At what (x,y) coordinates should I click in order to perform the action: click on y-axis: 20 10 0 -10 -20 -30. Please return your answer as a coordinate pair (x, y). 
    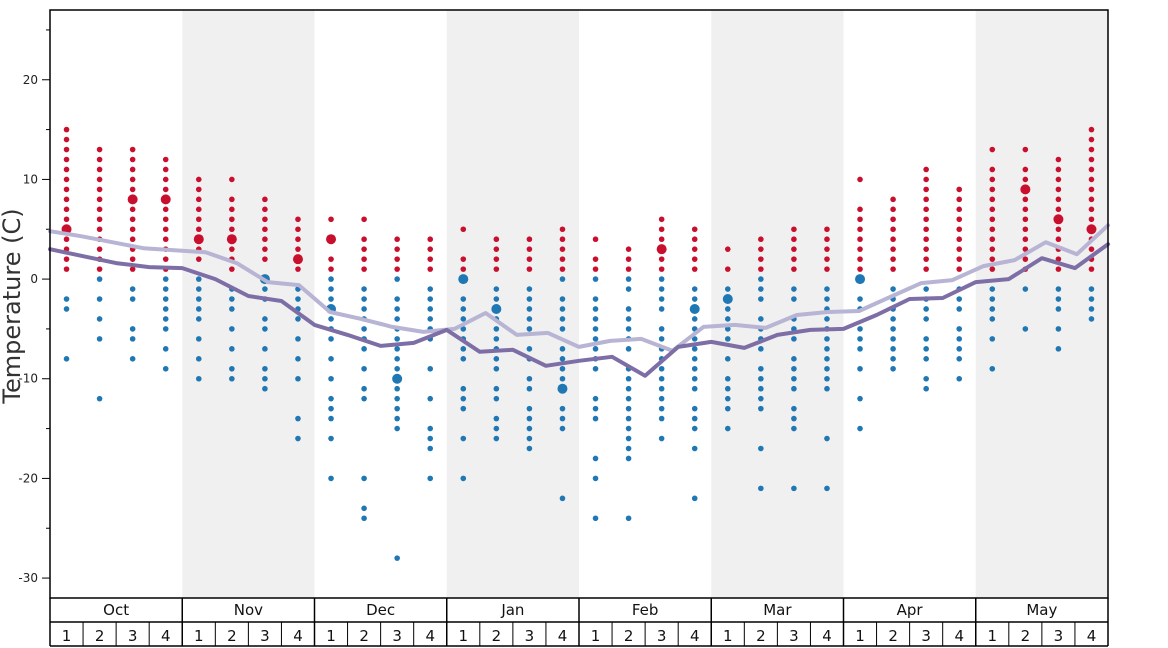
    Looking at the image, I should click on (34, 307).